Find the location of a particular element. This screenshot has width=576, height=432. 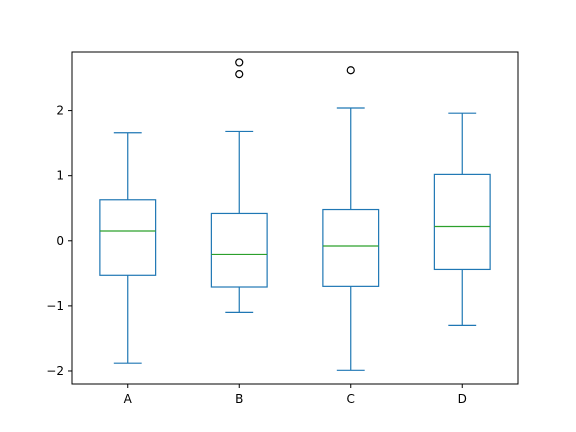

y-tick-label: 0 is located at coordinates (60, 241).